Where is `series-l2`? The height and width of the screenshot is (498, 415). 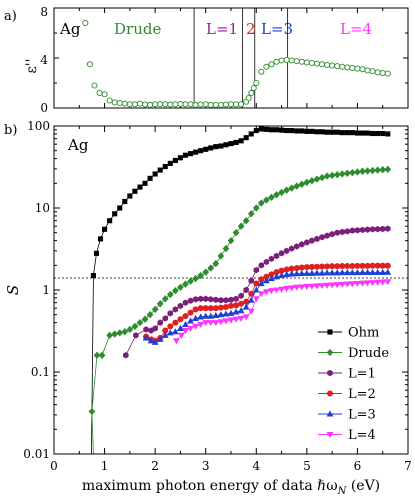
series-l2 is located at coordinates (267, 303).